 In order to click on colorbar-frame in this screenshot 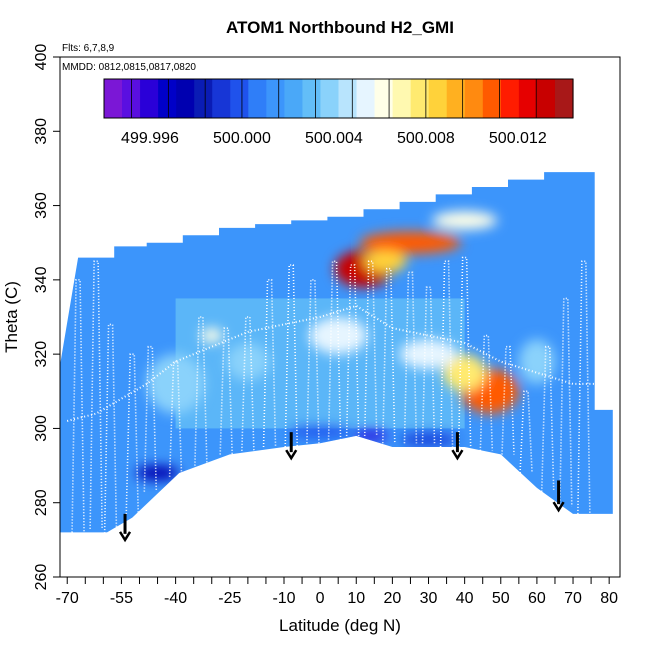, I will do `click(338, 98)`.